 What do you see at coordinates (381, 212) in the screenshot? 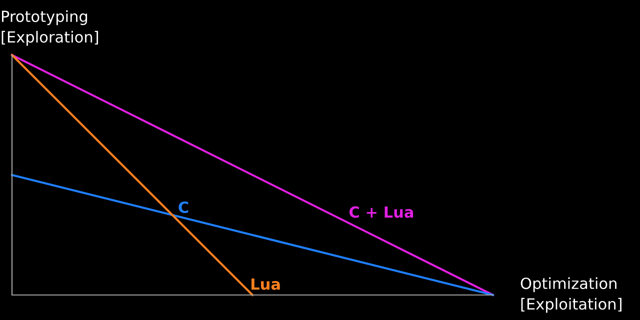
I see `series-label: C + Lua` at bounding box center [381, 212].